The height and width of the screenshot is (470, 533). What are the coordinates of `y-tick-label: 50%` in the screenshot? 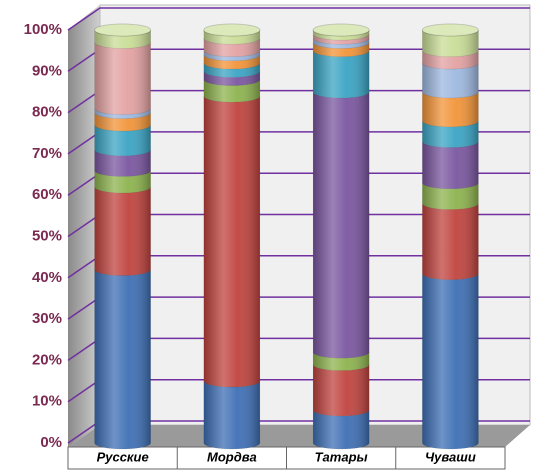 It's located at (47, 235).